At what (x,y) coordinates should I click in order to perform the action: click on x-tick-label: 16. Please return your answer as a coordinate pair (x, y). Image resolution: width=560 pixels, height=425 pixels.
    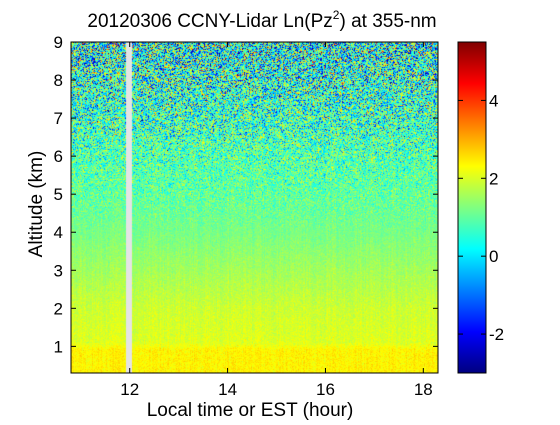
    Looking at the image, I should click on (325, 389).